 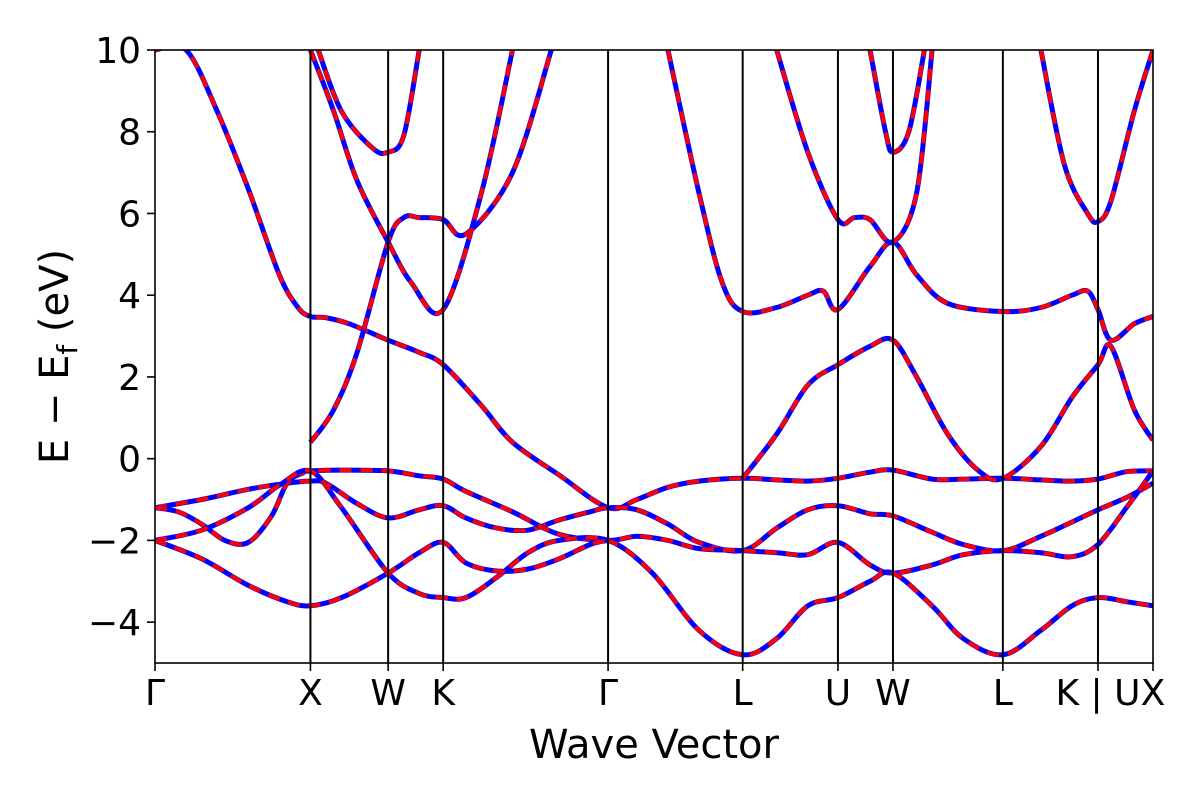 What do you see at coordinates (369, 103) in the screenshot?
I see `band-line-7-dashed` at bounding box center [369, 103].